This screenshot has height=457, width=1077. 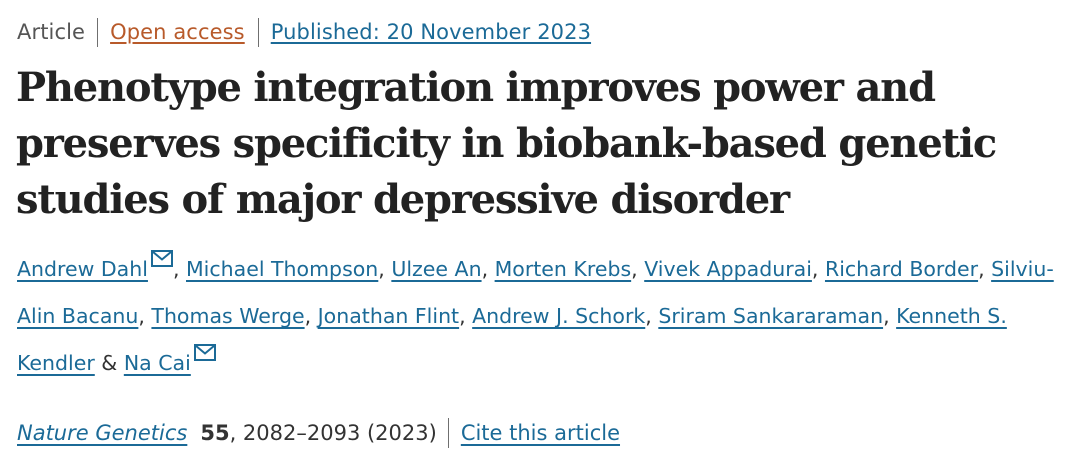 I want to click on author-name: Richard Border, so click(x=901, y=269).